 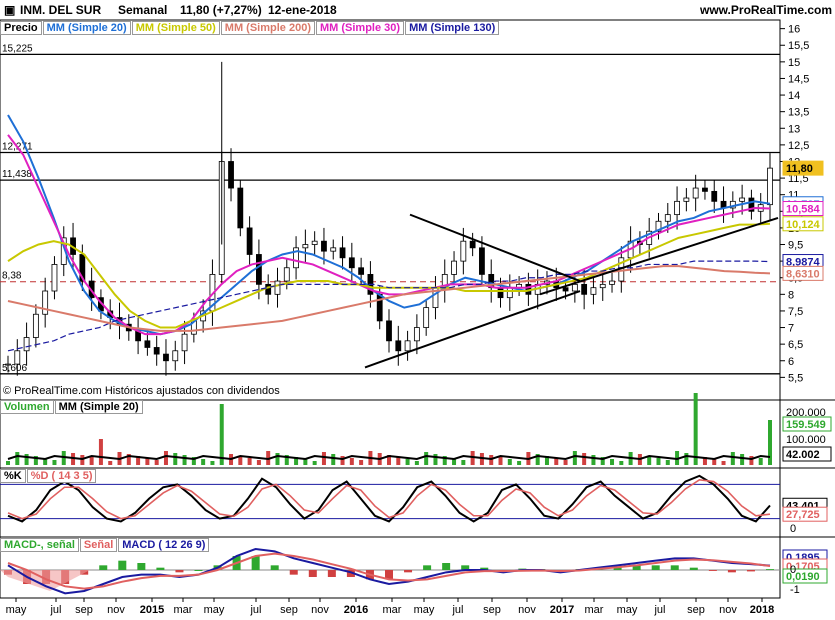 What do you see at coordinates (10, 10) in the screenshot?
I see `header-icon: ▣` at bounding box center [10, 10].